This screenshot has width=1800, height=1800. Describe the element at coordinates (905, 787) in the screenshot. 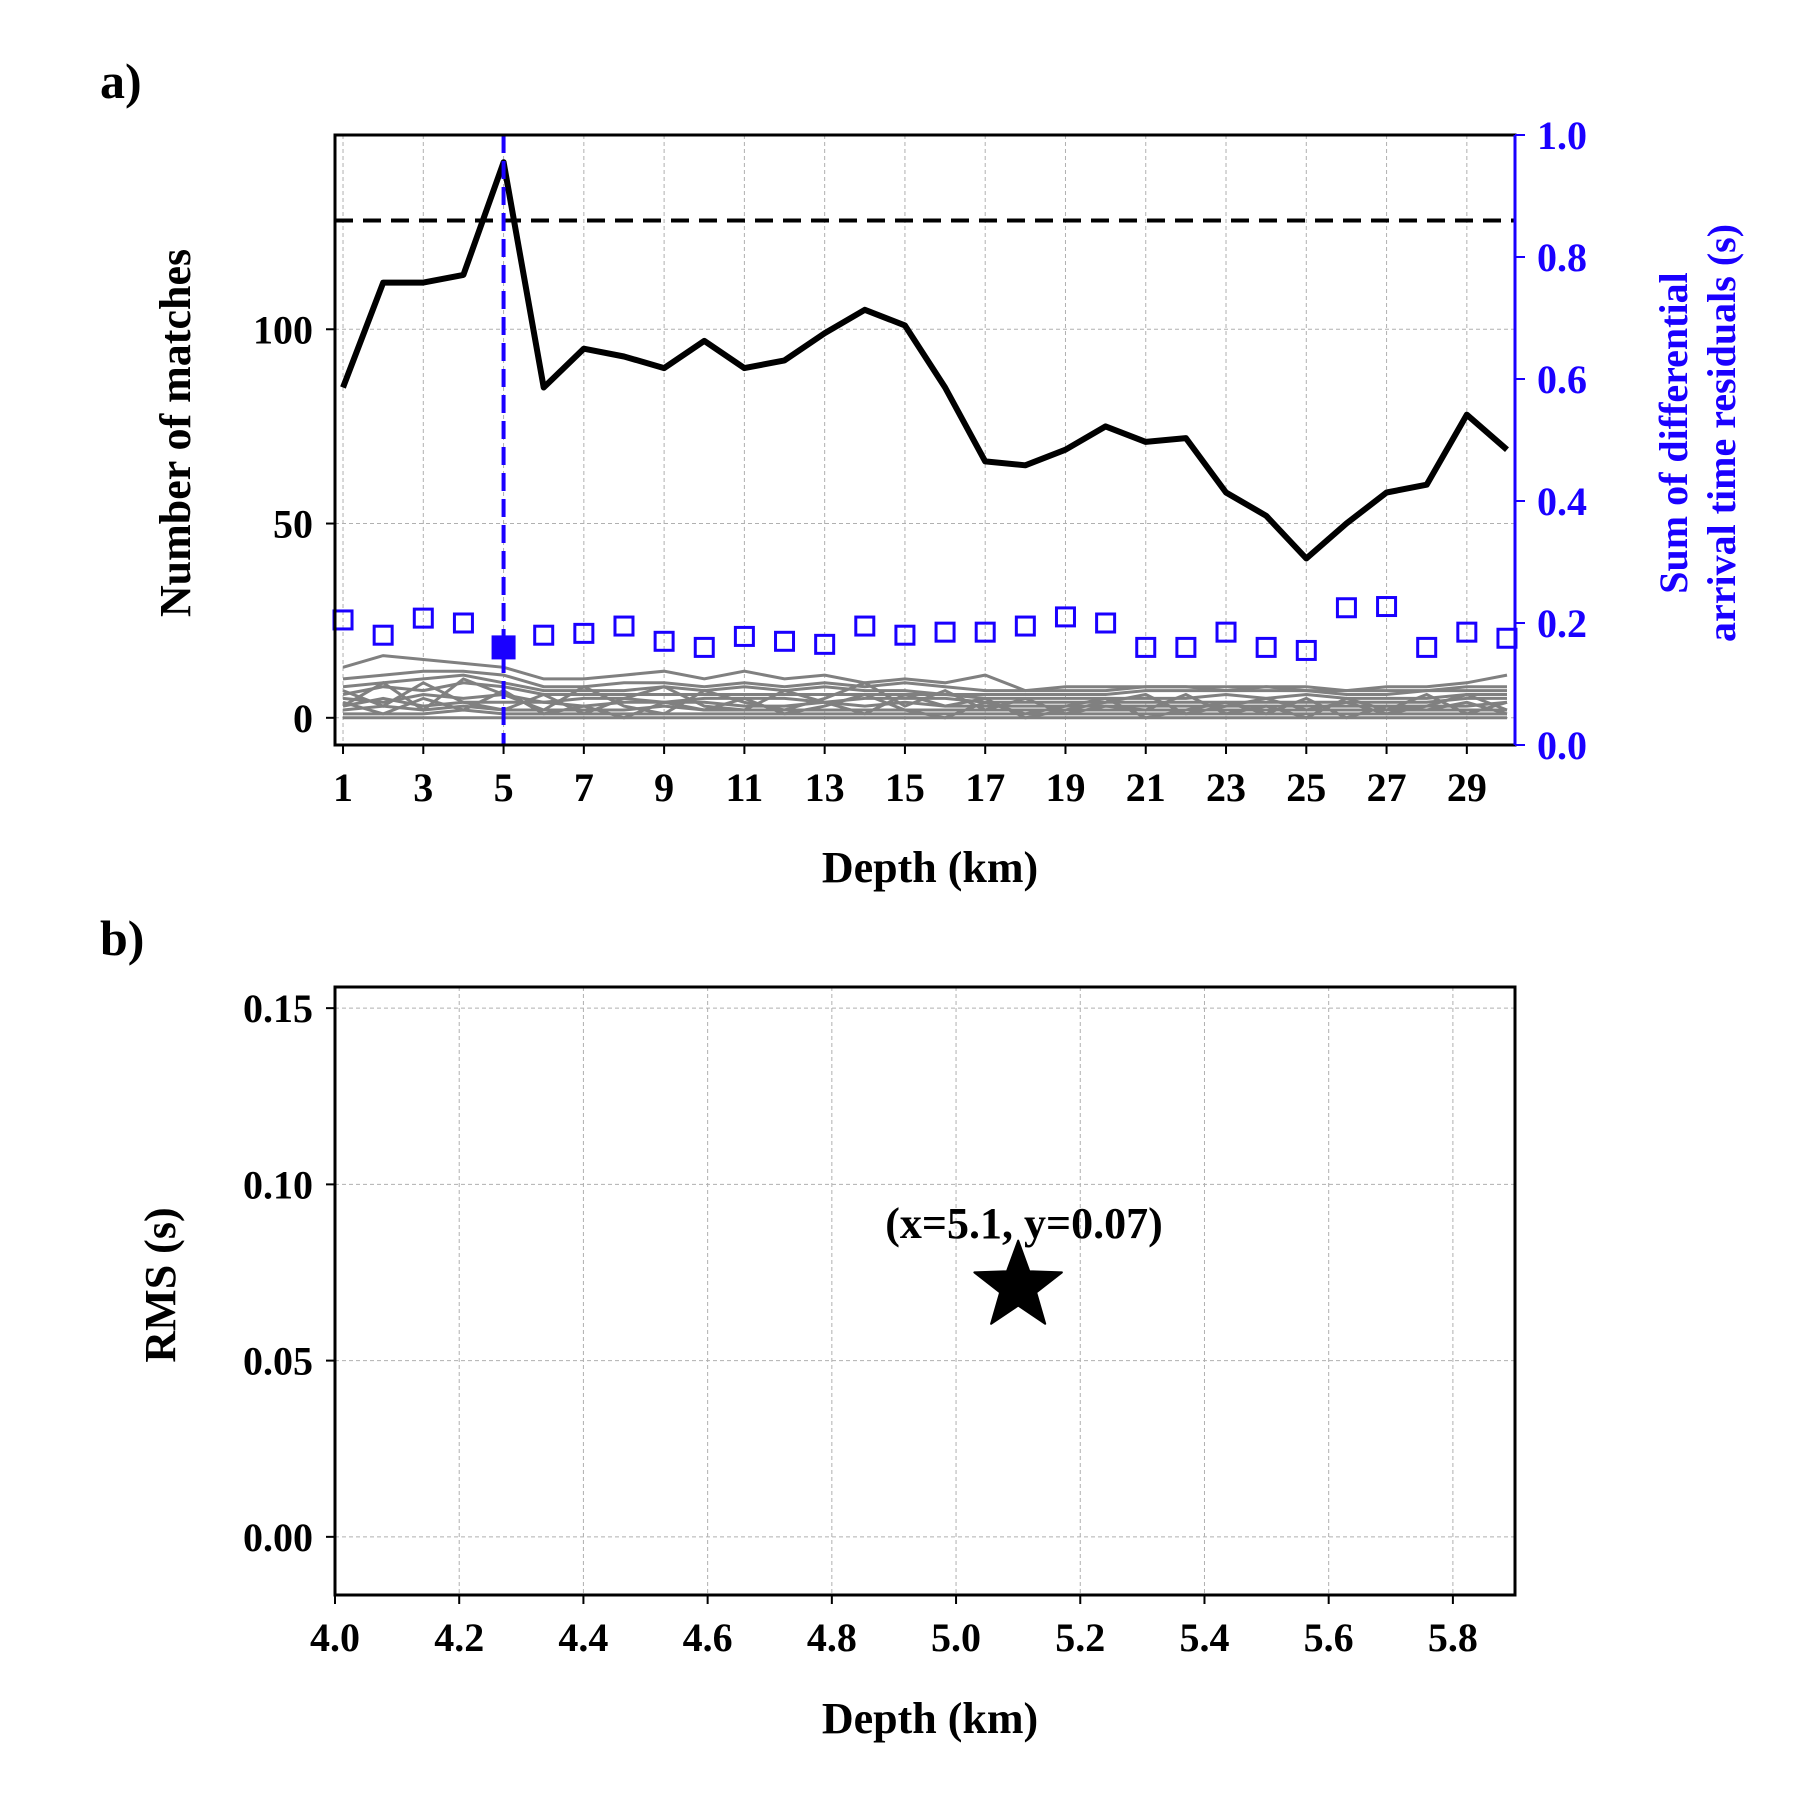

I see `x-tick-label: 15` at that location.